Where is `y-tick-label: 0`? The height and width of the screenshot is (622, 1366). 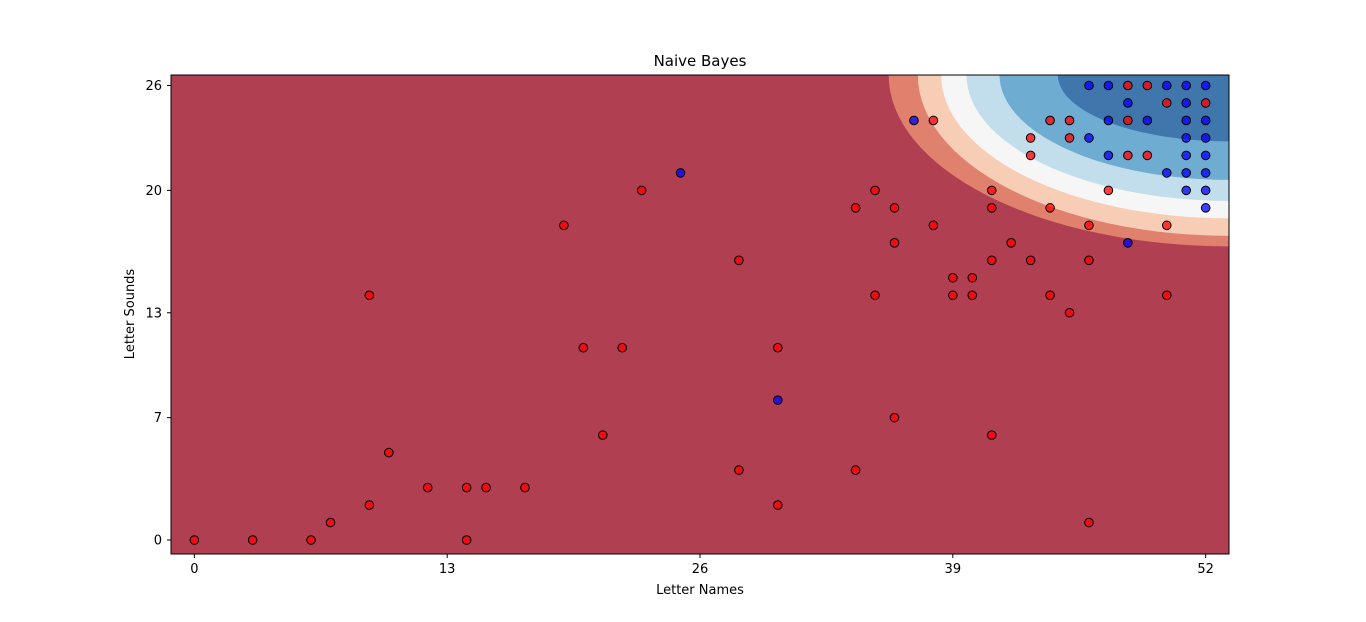 y-tick-label: 0 is located at coordinates (158, 541).